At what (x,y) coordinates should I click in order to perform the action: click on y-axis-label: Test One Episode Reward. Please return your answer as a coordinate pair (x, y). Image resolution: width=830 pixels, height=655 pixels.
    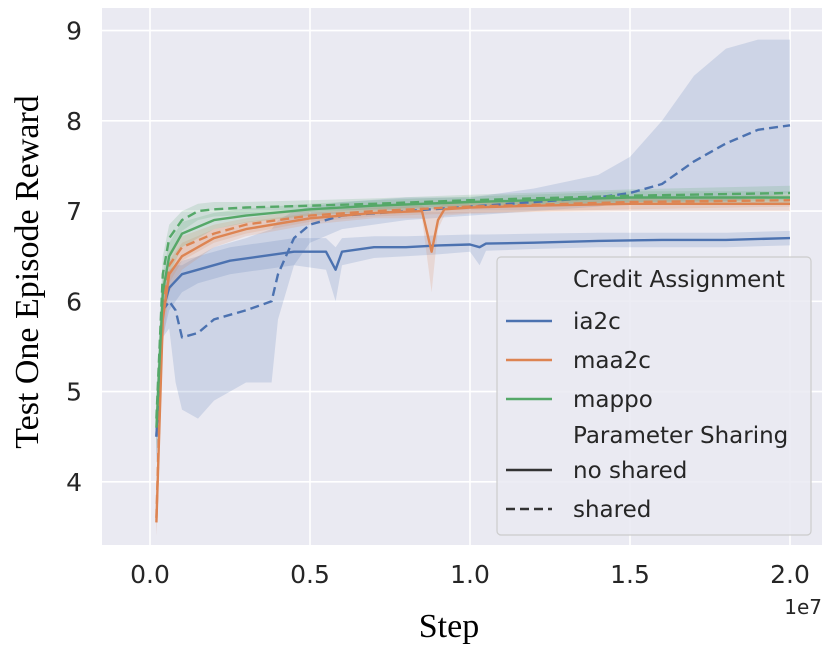
    Looking at the image, I should click on (27, 272).